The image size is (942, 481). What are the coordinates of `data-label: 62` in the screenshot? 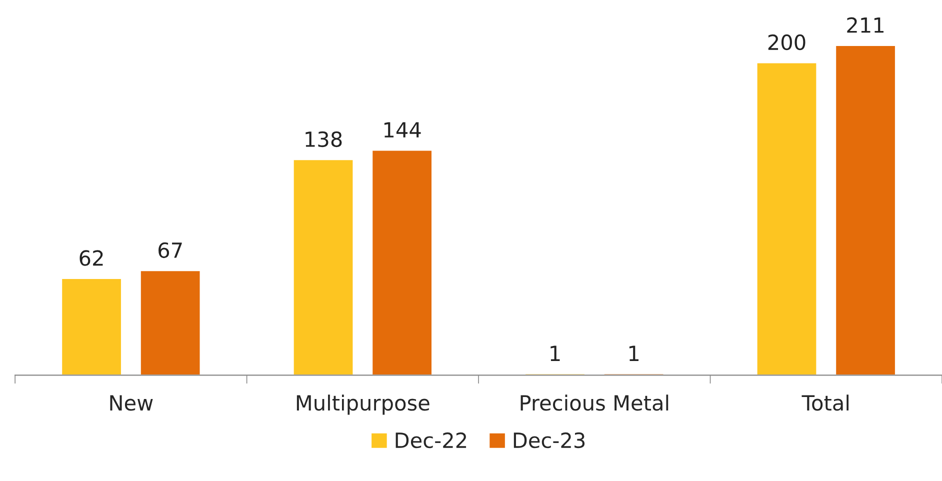 It's located at (91, 258).